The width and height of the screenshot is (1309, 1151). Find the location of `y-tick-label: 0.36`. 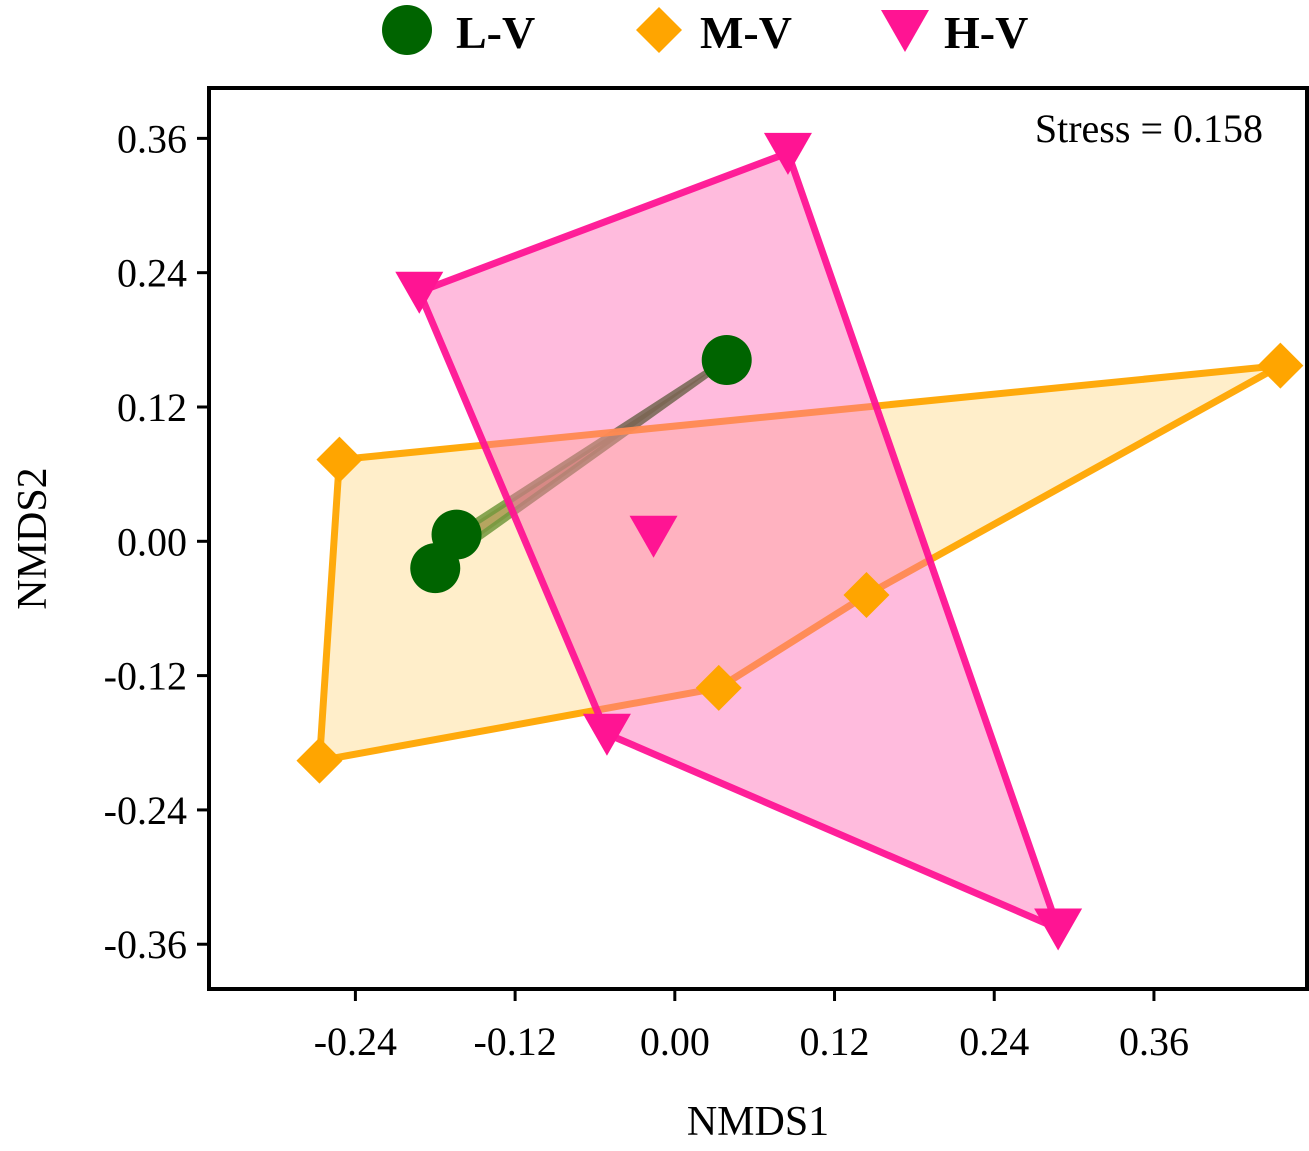

y-tick-label: 0.36 is located at coordinates (152, 138).